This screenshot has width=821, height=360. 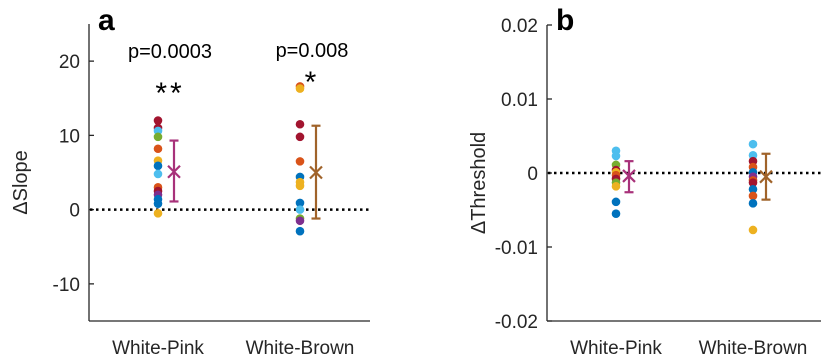 I want to click on y-tick-label: -10, so click(x=66, y=285).